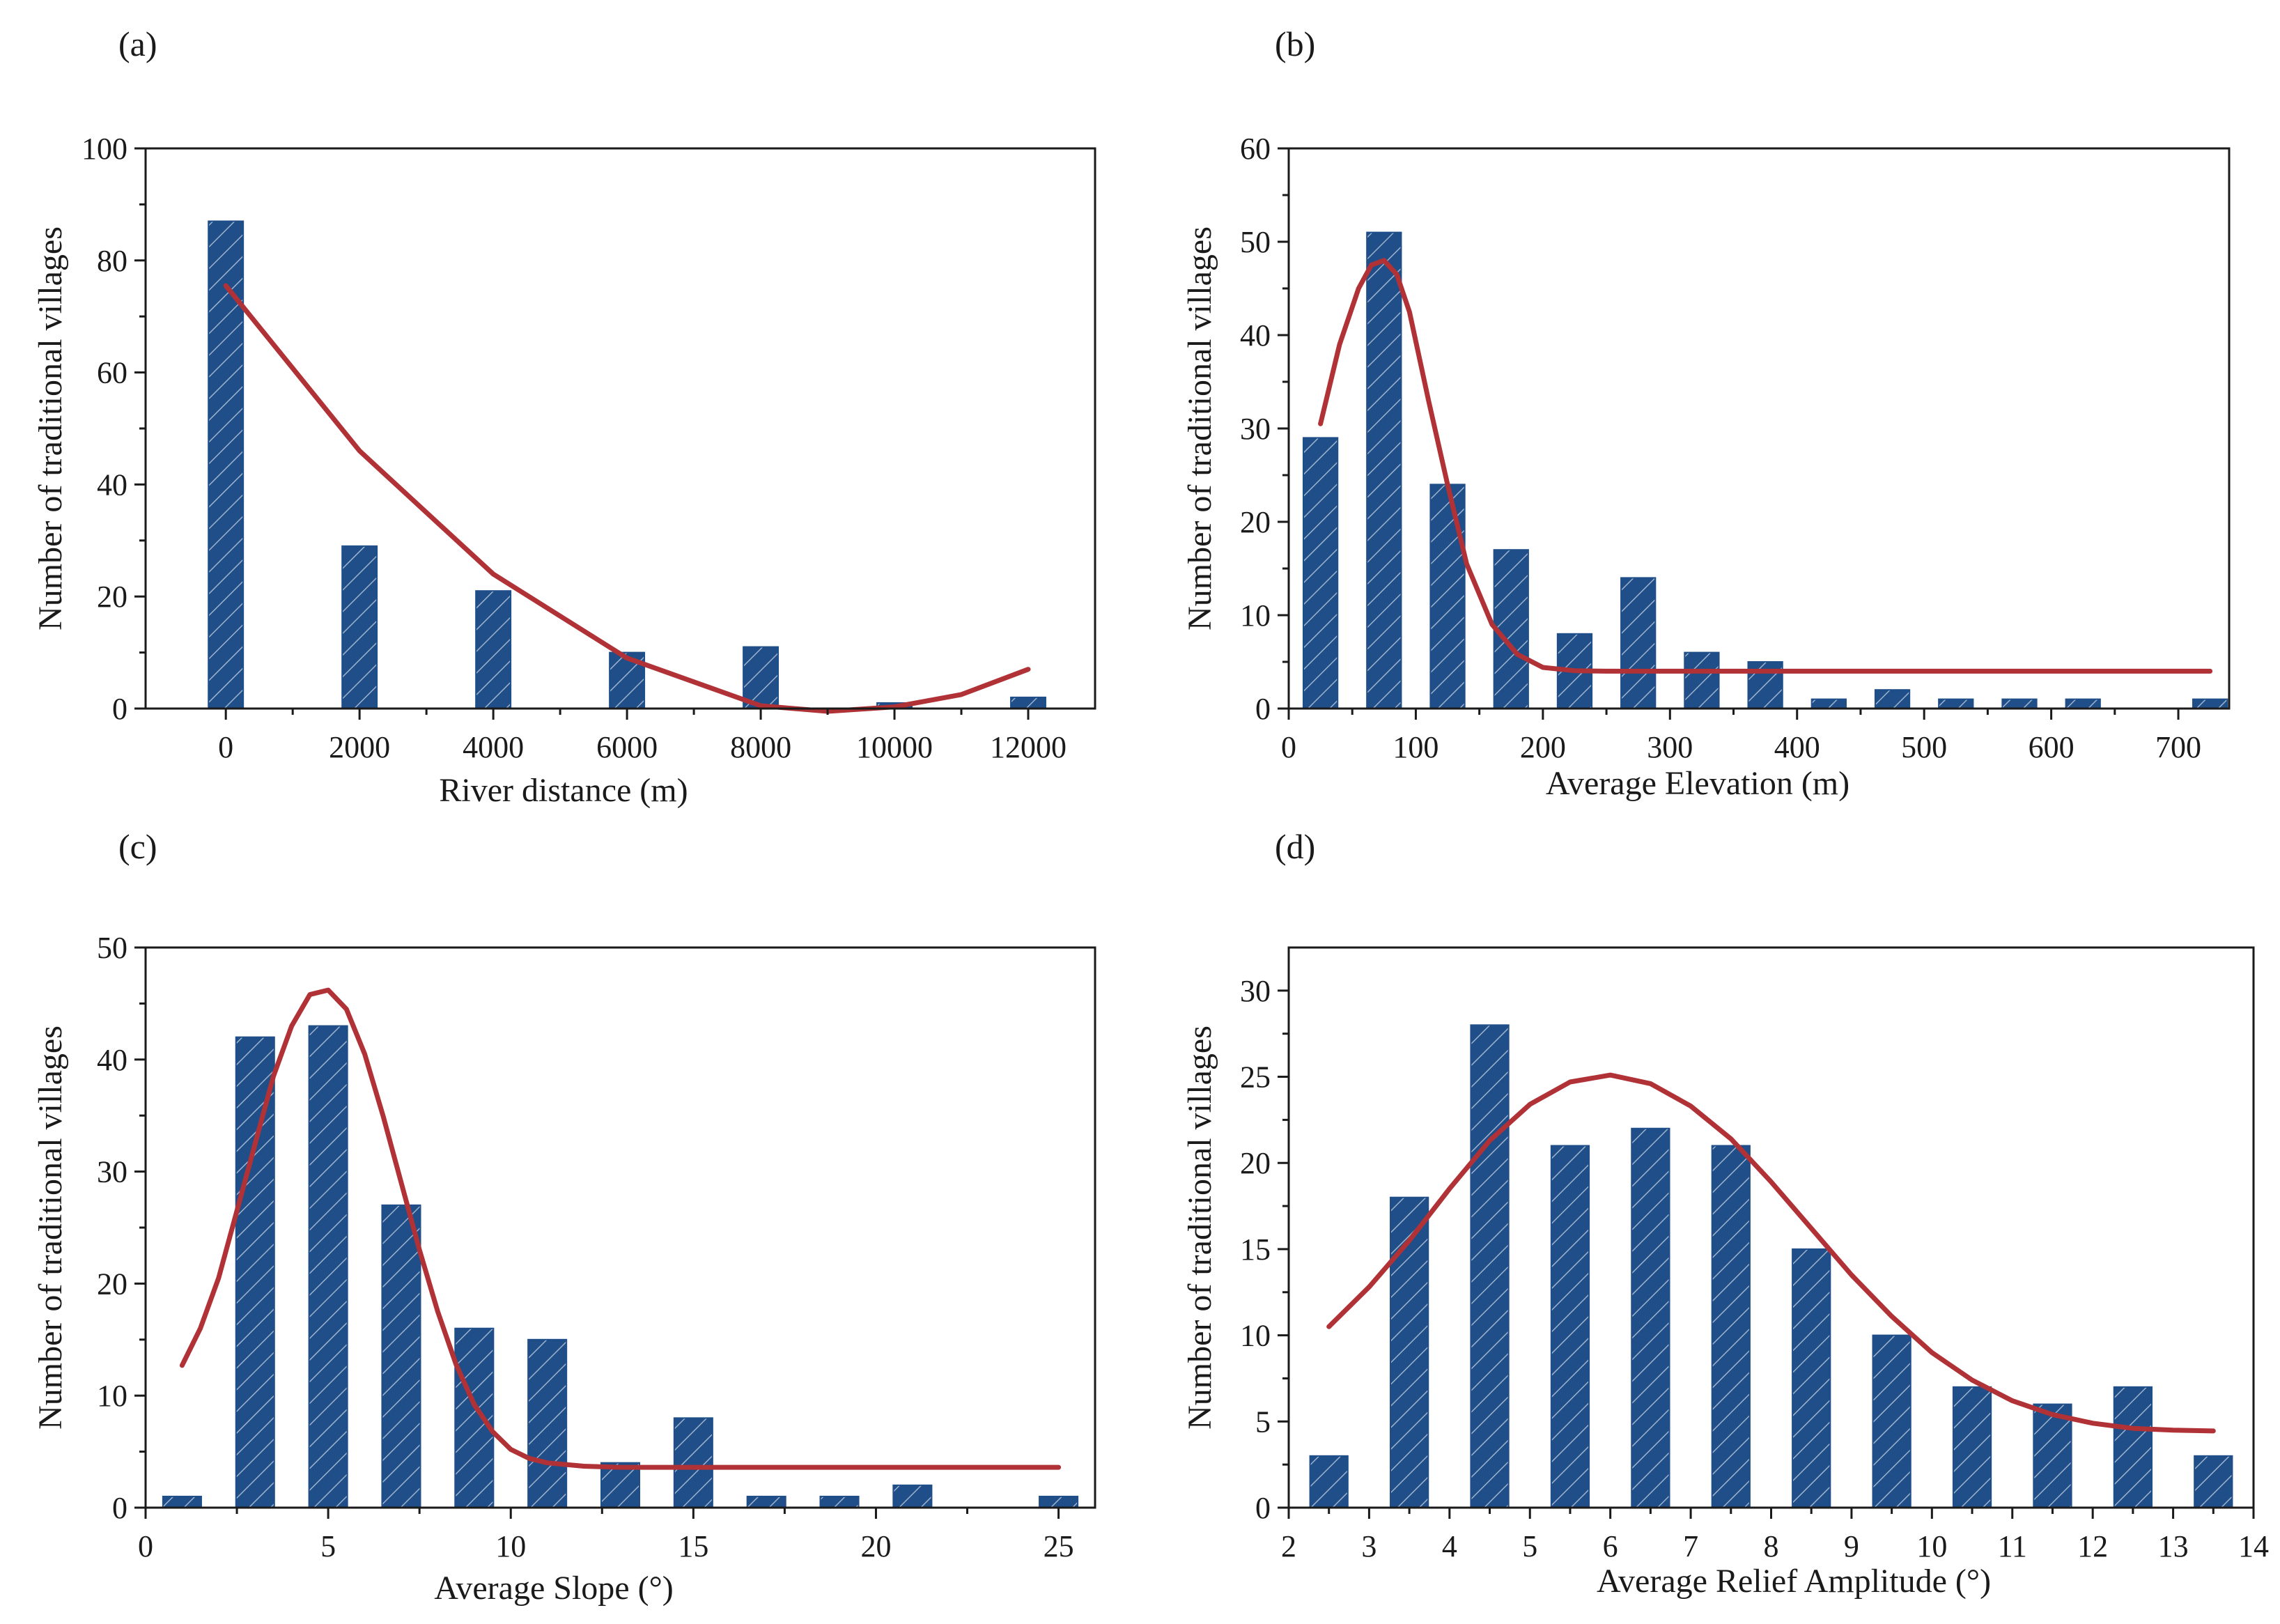  I want to click on x-tick-label: 500, so click(1924, 747).